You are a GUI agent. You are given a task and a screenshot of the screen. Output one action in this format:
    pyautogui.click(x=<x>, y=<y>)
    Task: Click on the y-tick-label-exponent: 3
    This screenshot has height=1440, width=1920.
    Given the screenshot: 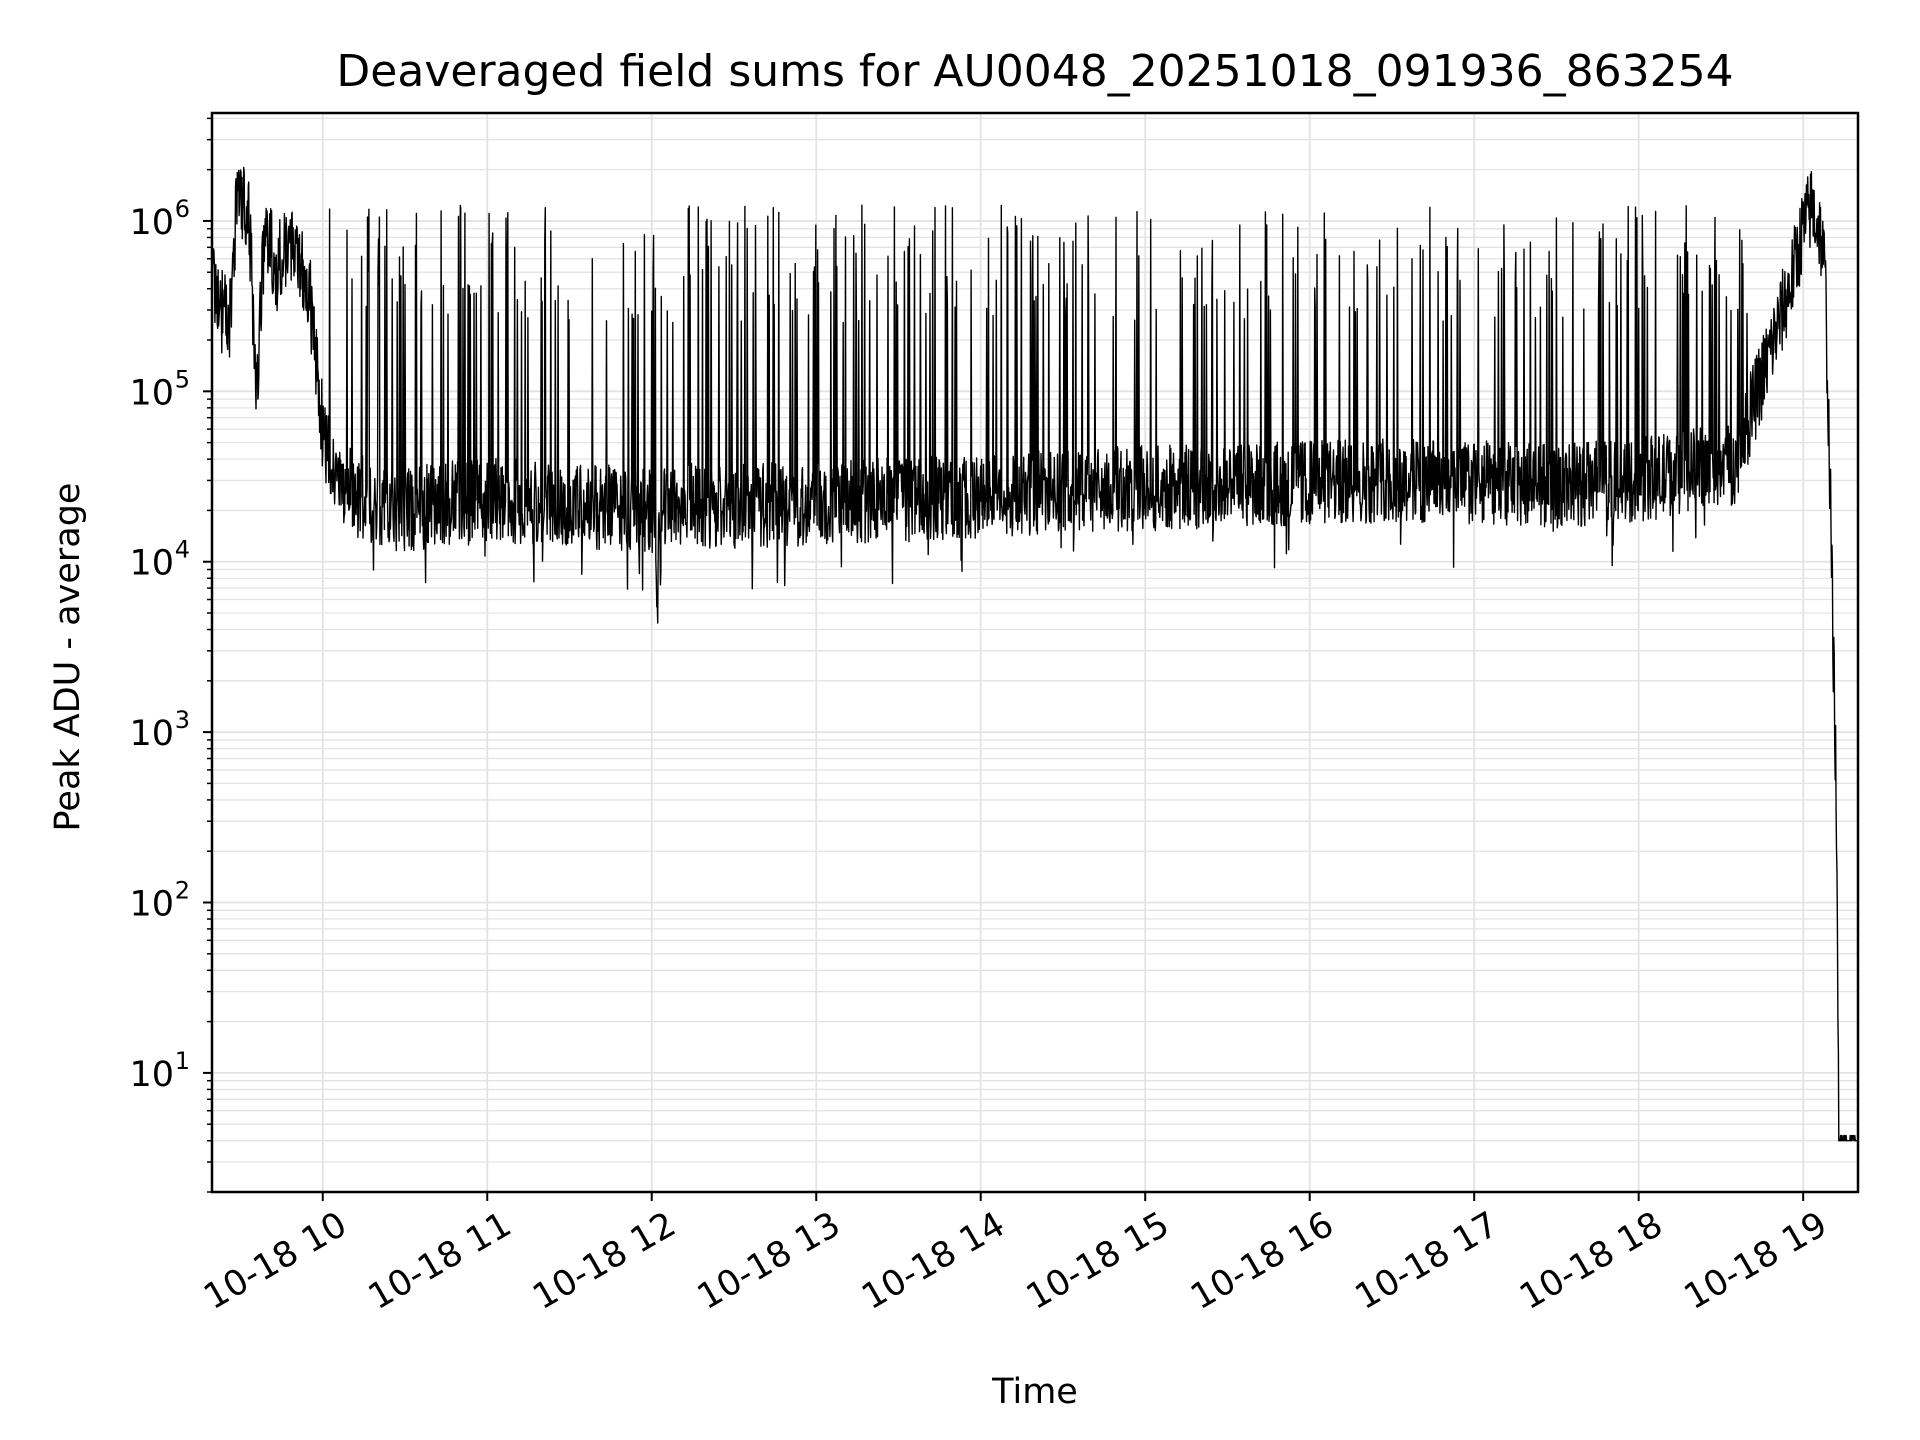 What is the action you would take?
    pyautogui.click(x=182, y=720)
    